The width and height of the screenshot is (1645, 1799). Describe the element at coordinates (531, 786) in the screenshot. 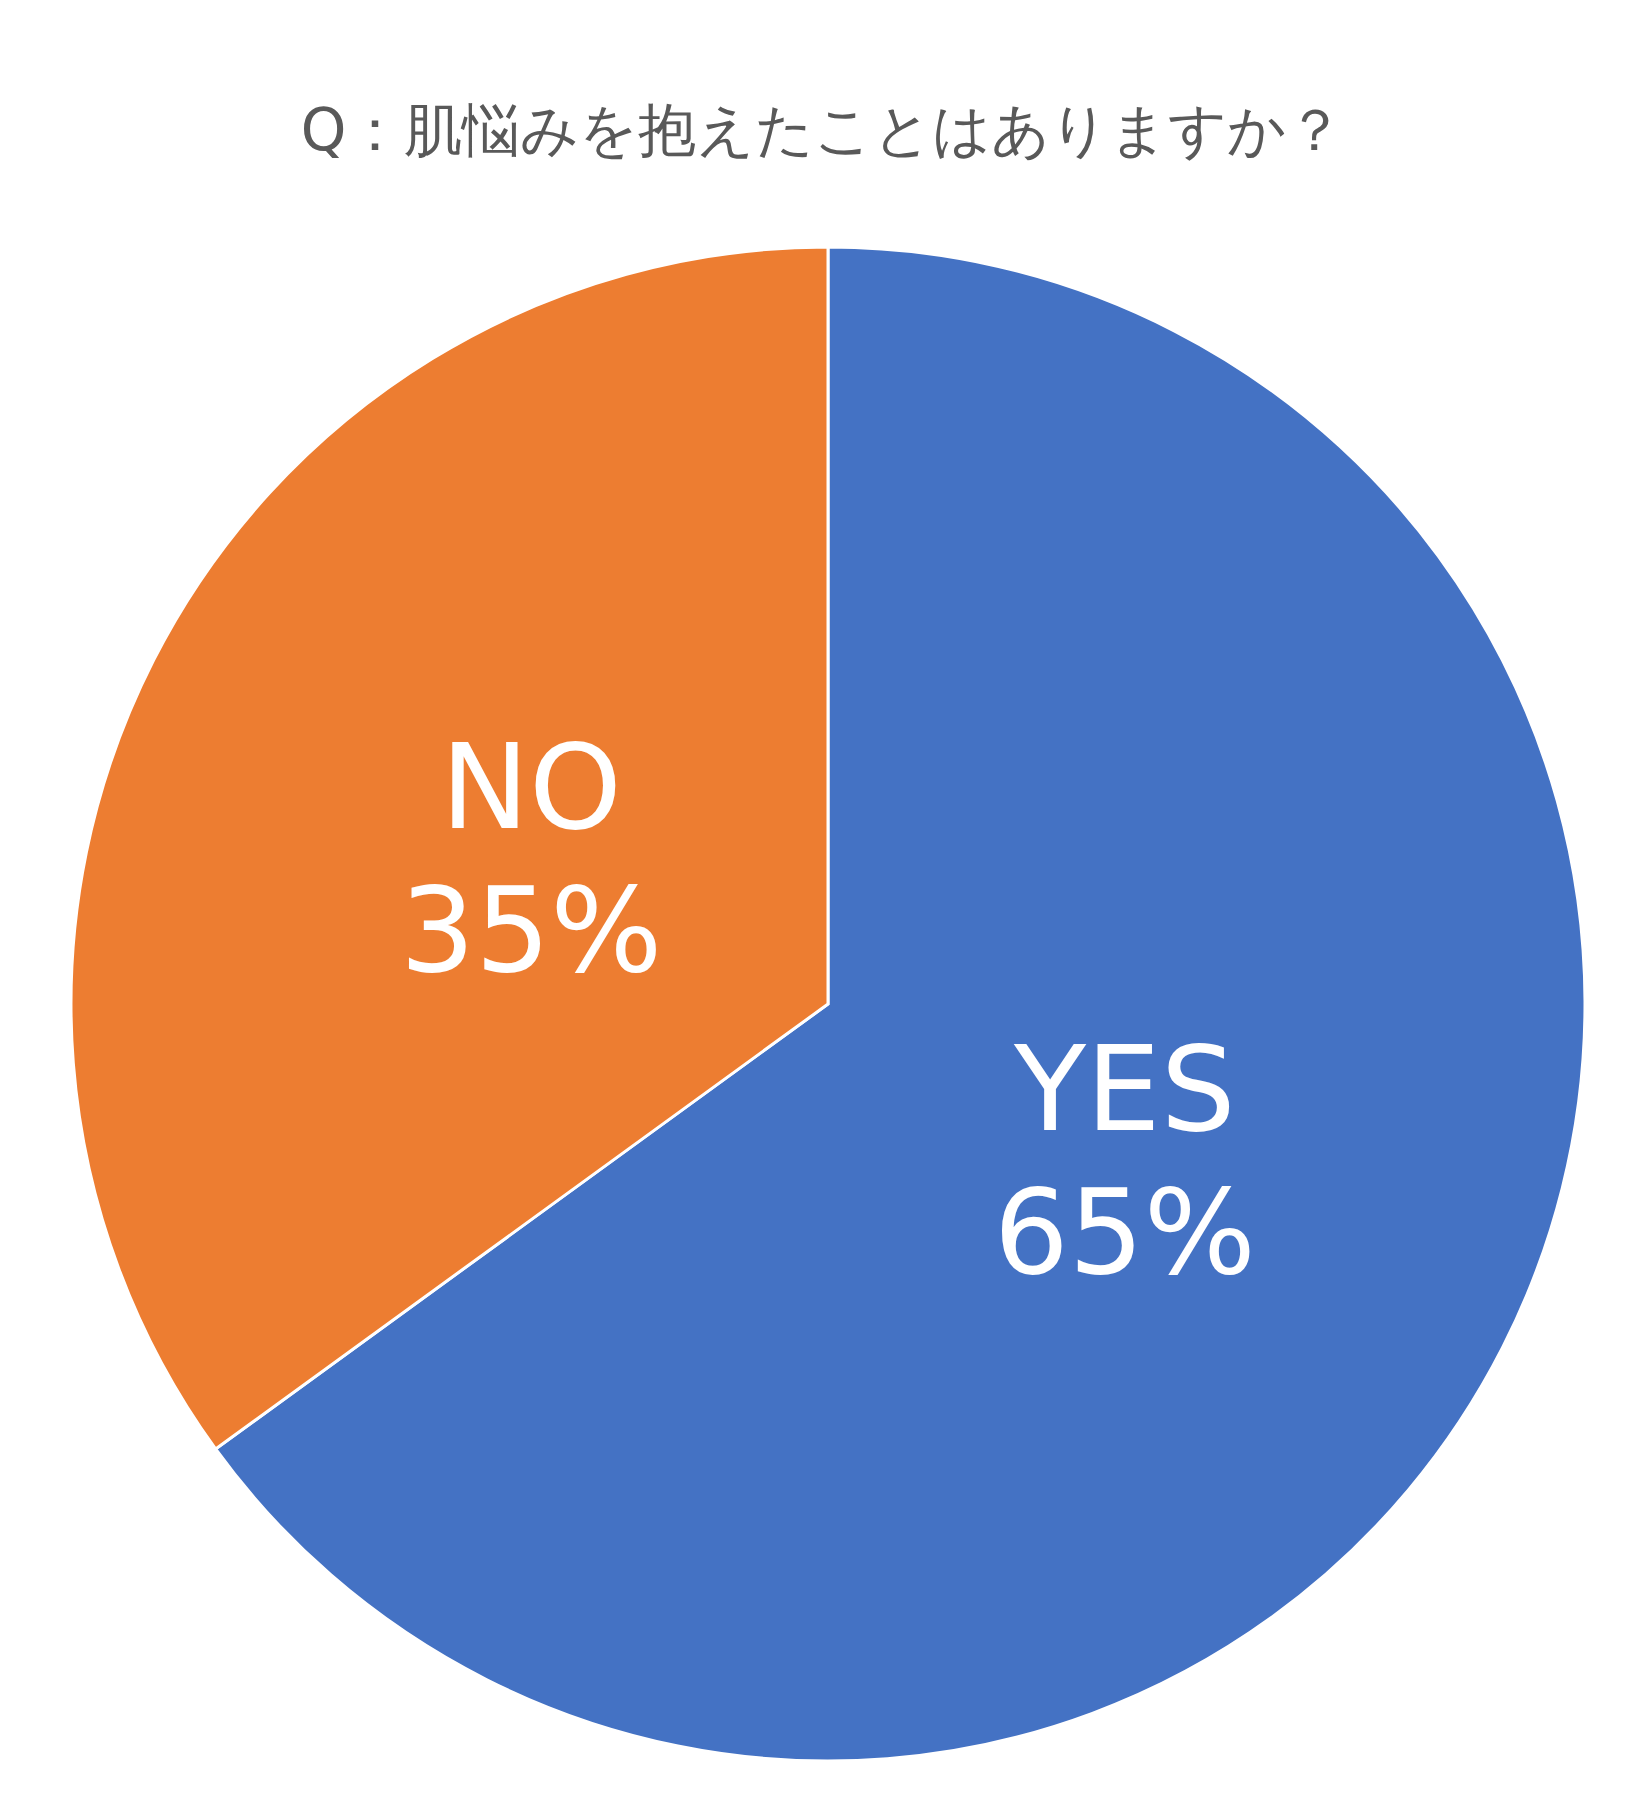

I see `slice-label: NO` at that location.